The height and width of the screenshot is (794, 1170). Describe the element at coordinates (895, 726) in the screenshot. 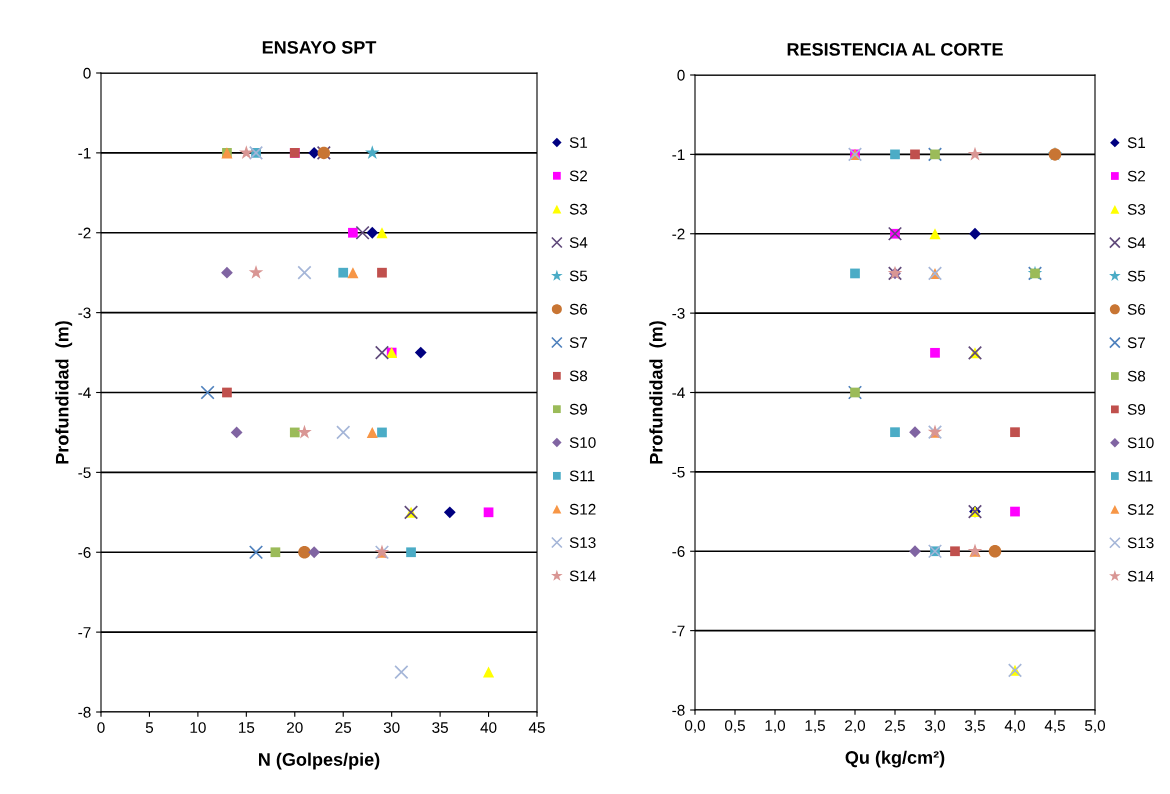

I see `x-tick-label: 2,5` at that location.